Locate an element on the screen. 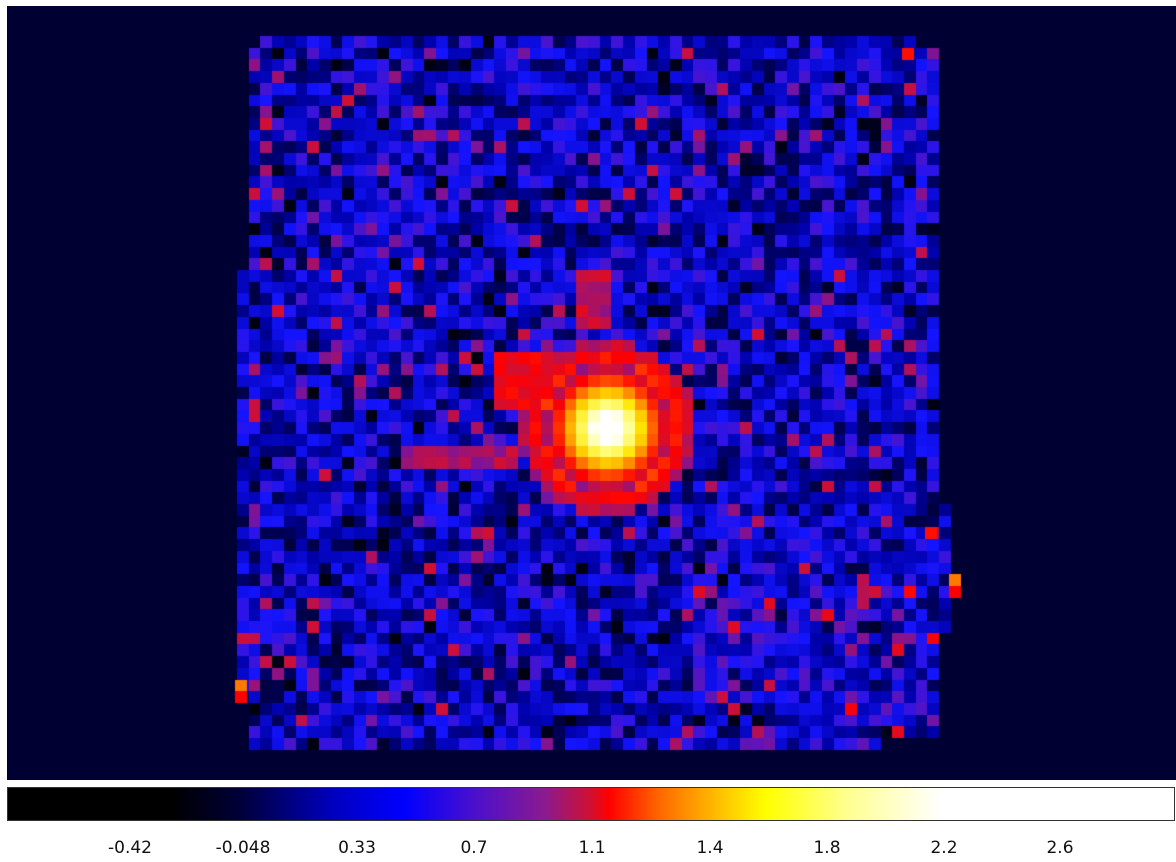 Image resolution: width=1176 pixels, height=862 pixels. colorbar is located at coordinates (591, 804).